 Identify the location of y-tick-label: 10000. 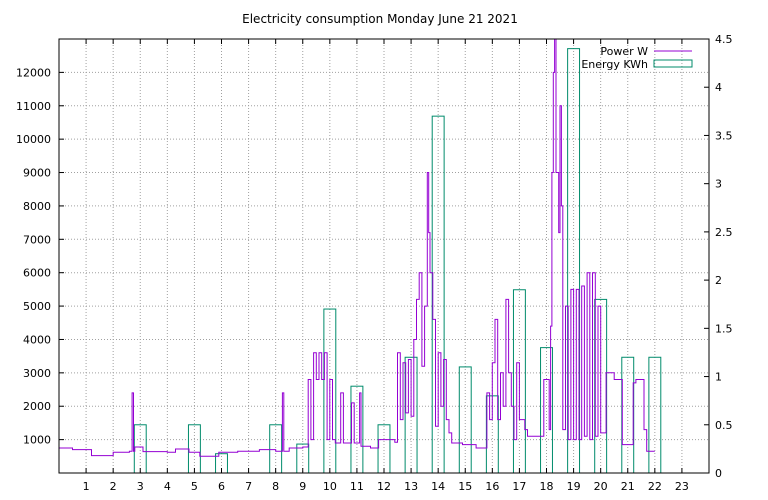
(33, 139).